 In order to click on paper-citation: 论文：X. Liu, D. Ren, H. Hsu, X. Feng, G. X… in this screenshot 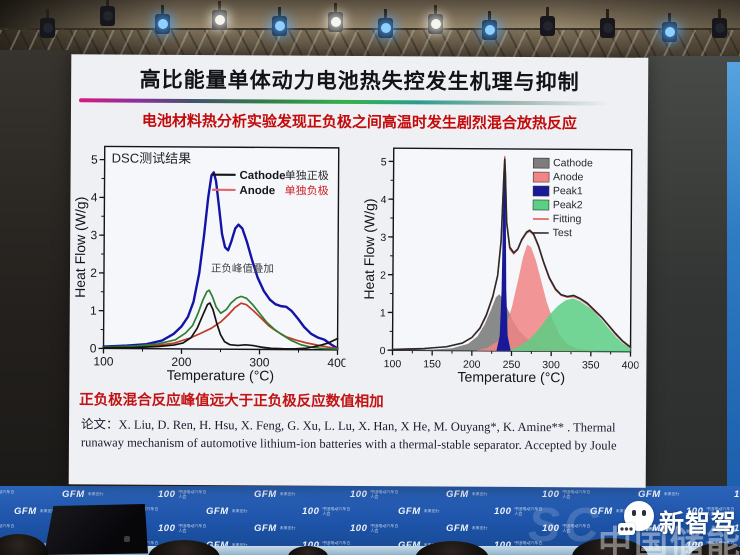, I will do `click(357, 435)`.